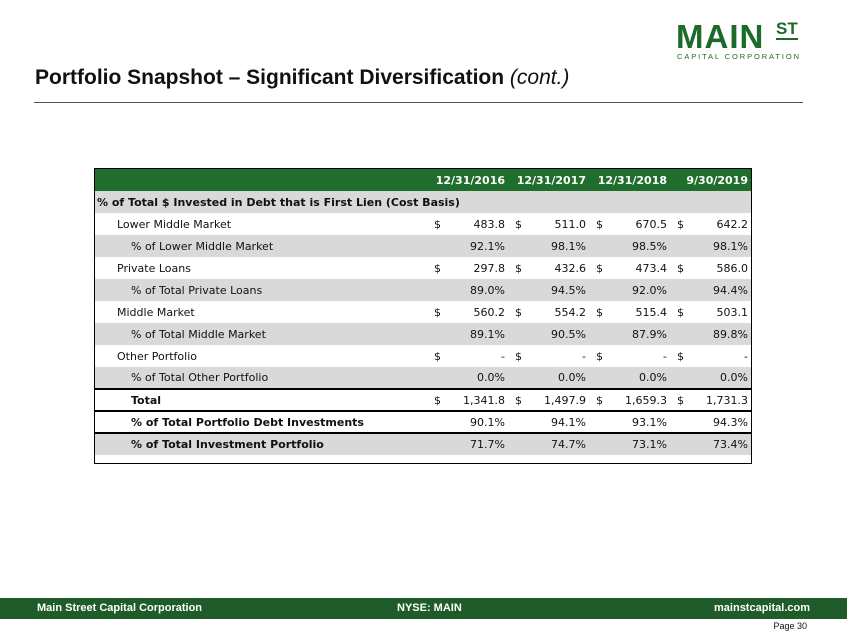 The width and height of the screenshot is (847, 635). I want to click on row-label: Total, so click(261, 399).